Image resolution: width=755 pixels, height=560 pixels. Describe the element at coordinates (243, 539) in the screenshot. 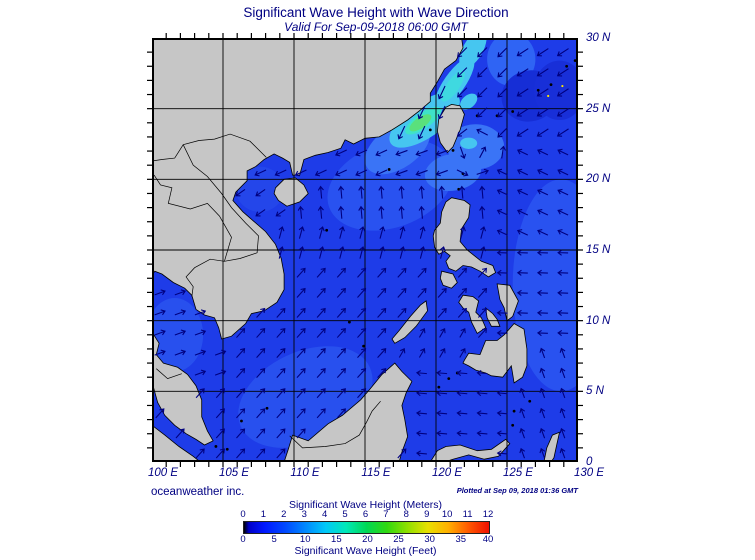

I see `legend-feet-tick: 0` at that location.